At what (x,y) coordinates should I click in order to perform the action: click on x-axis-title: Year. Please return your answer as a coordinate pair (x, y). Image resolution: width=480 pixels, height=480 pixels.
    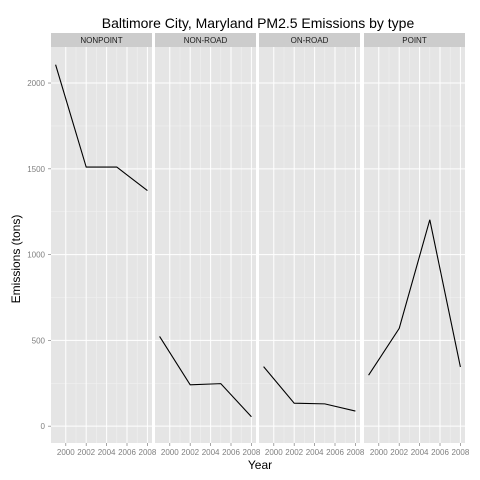
    Looking at the image, I should click on (260, 465).